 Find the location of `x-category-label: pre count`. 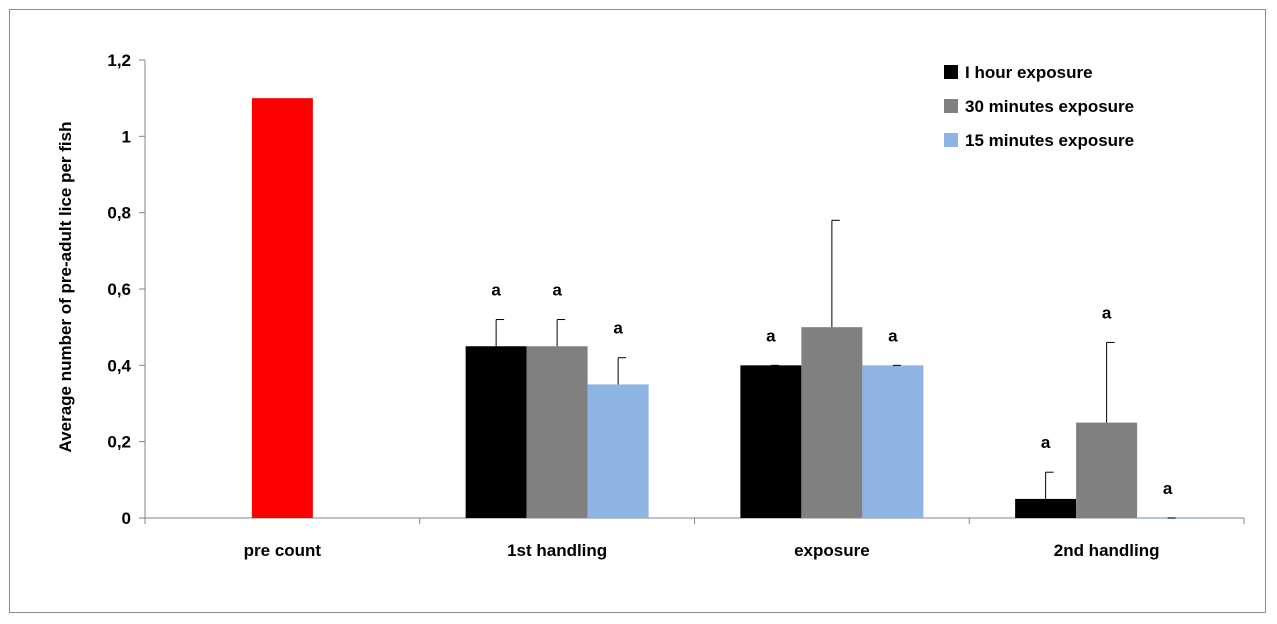

x-category-label: pre count is located at coordinates (283, 550).